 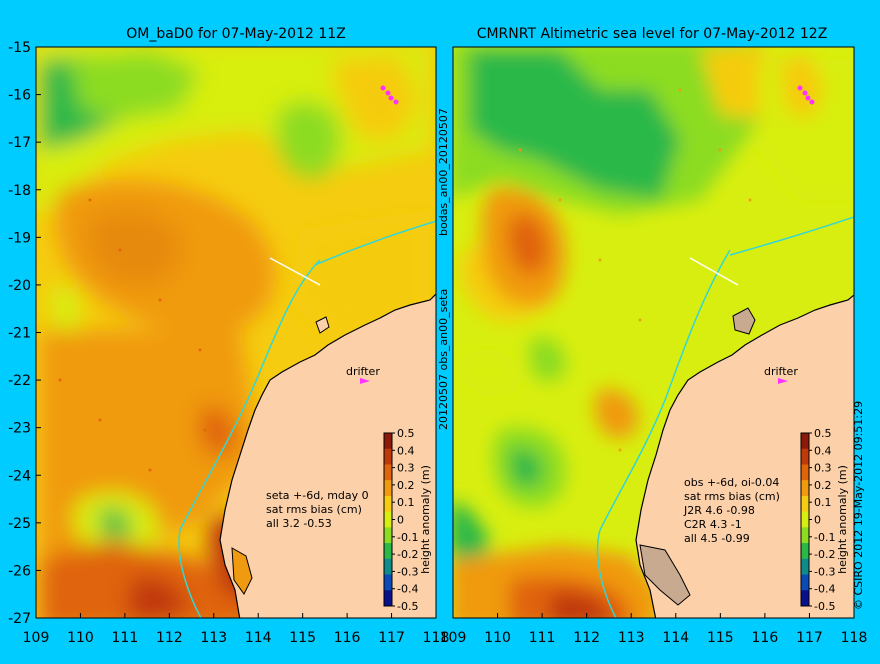 What do you see at coordinates (19, 191) in the screenshot?
I see `lat-tick-label: -18` at bounding box center [19, 191].